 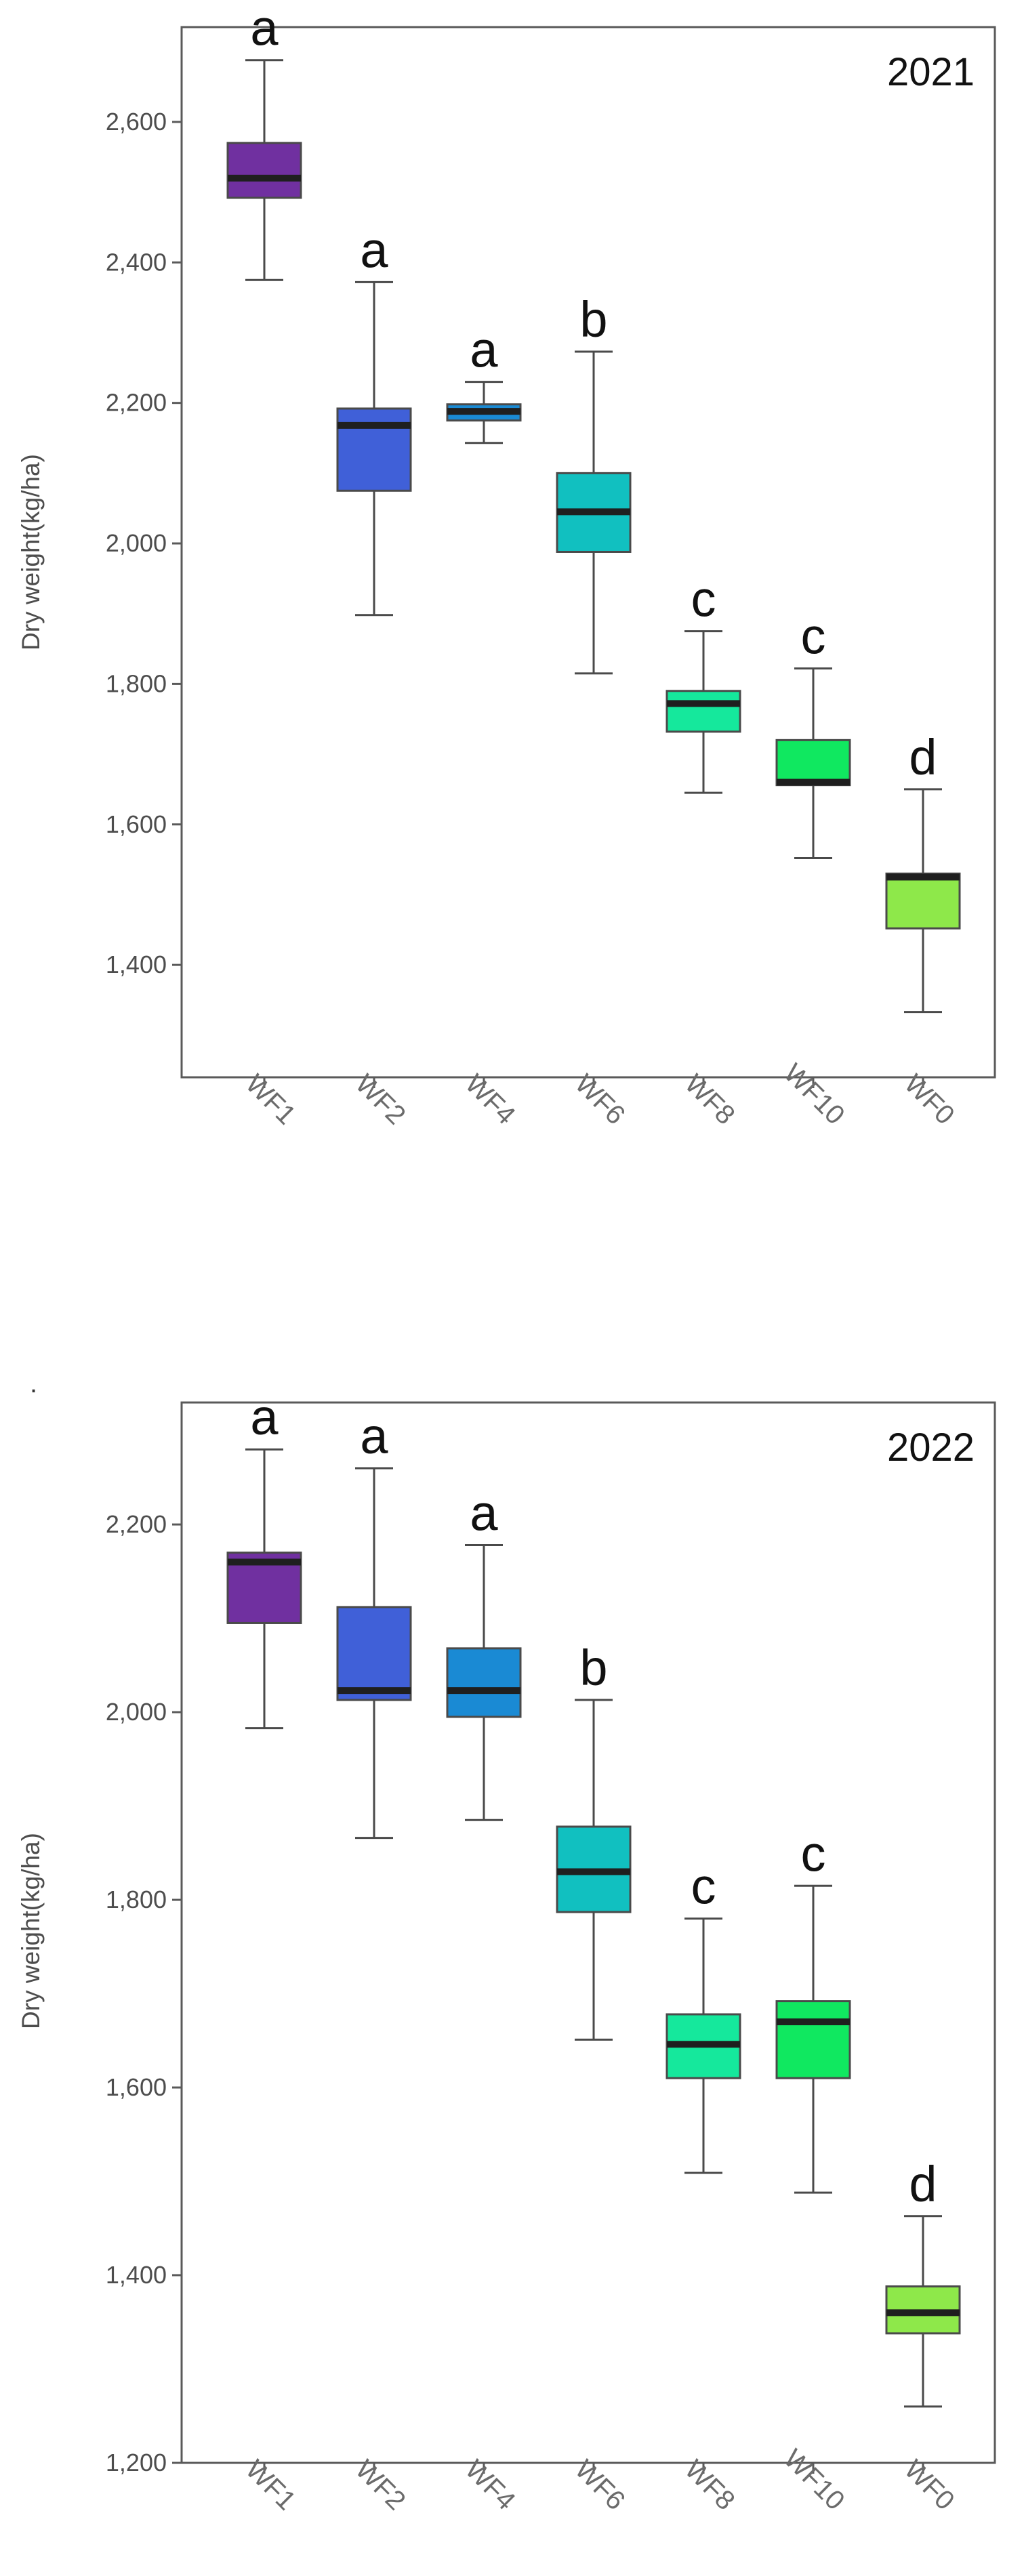 I want to click on y-tick-label: 2,400, so click(x=136, y=262).